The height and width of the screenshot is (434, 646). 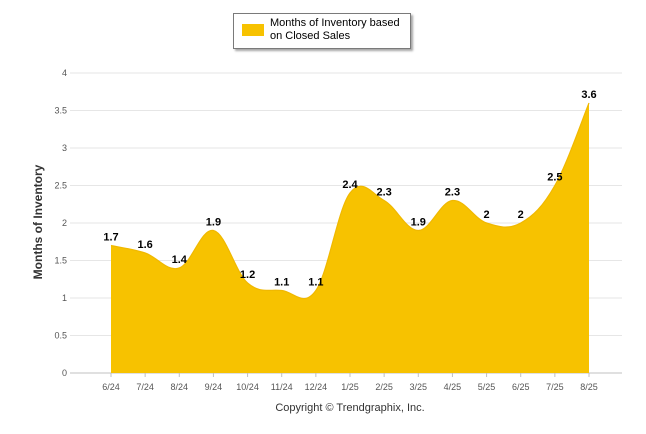 What do you see at coordinates (247, 275) in the screenshot?
I see `data-label: 1.2` at bounding box center [247, 275].